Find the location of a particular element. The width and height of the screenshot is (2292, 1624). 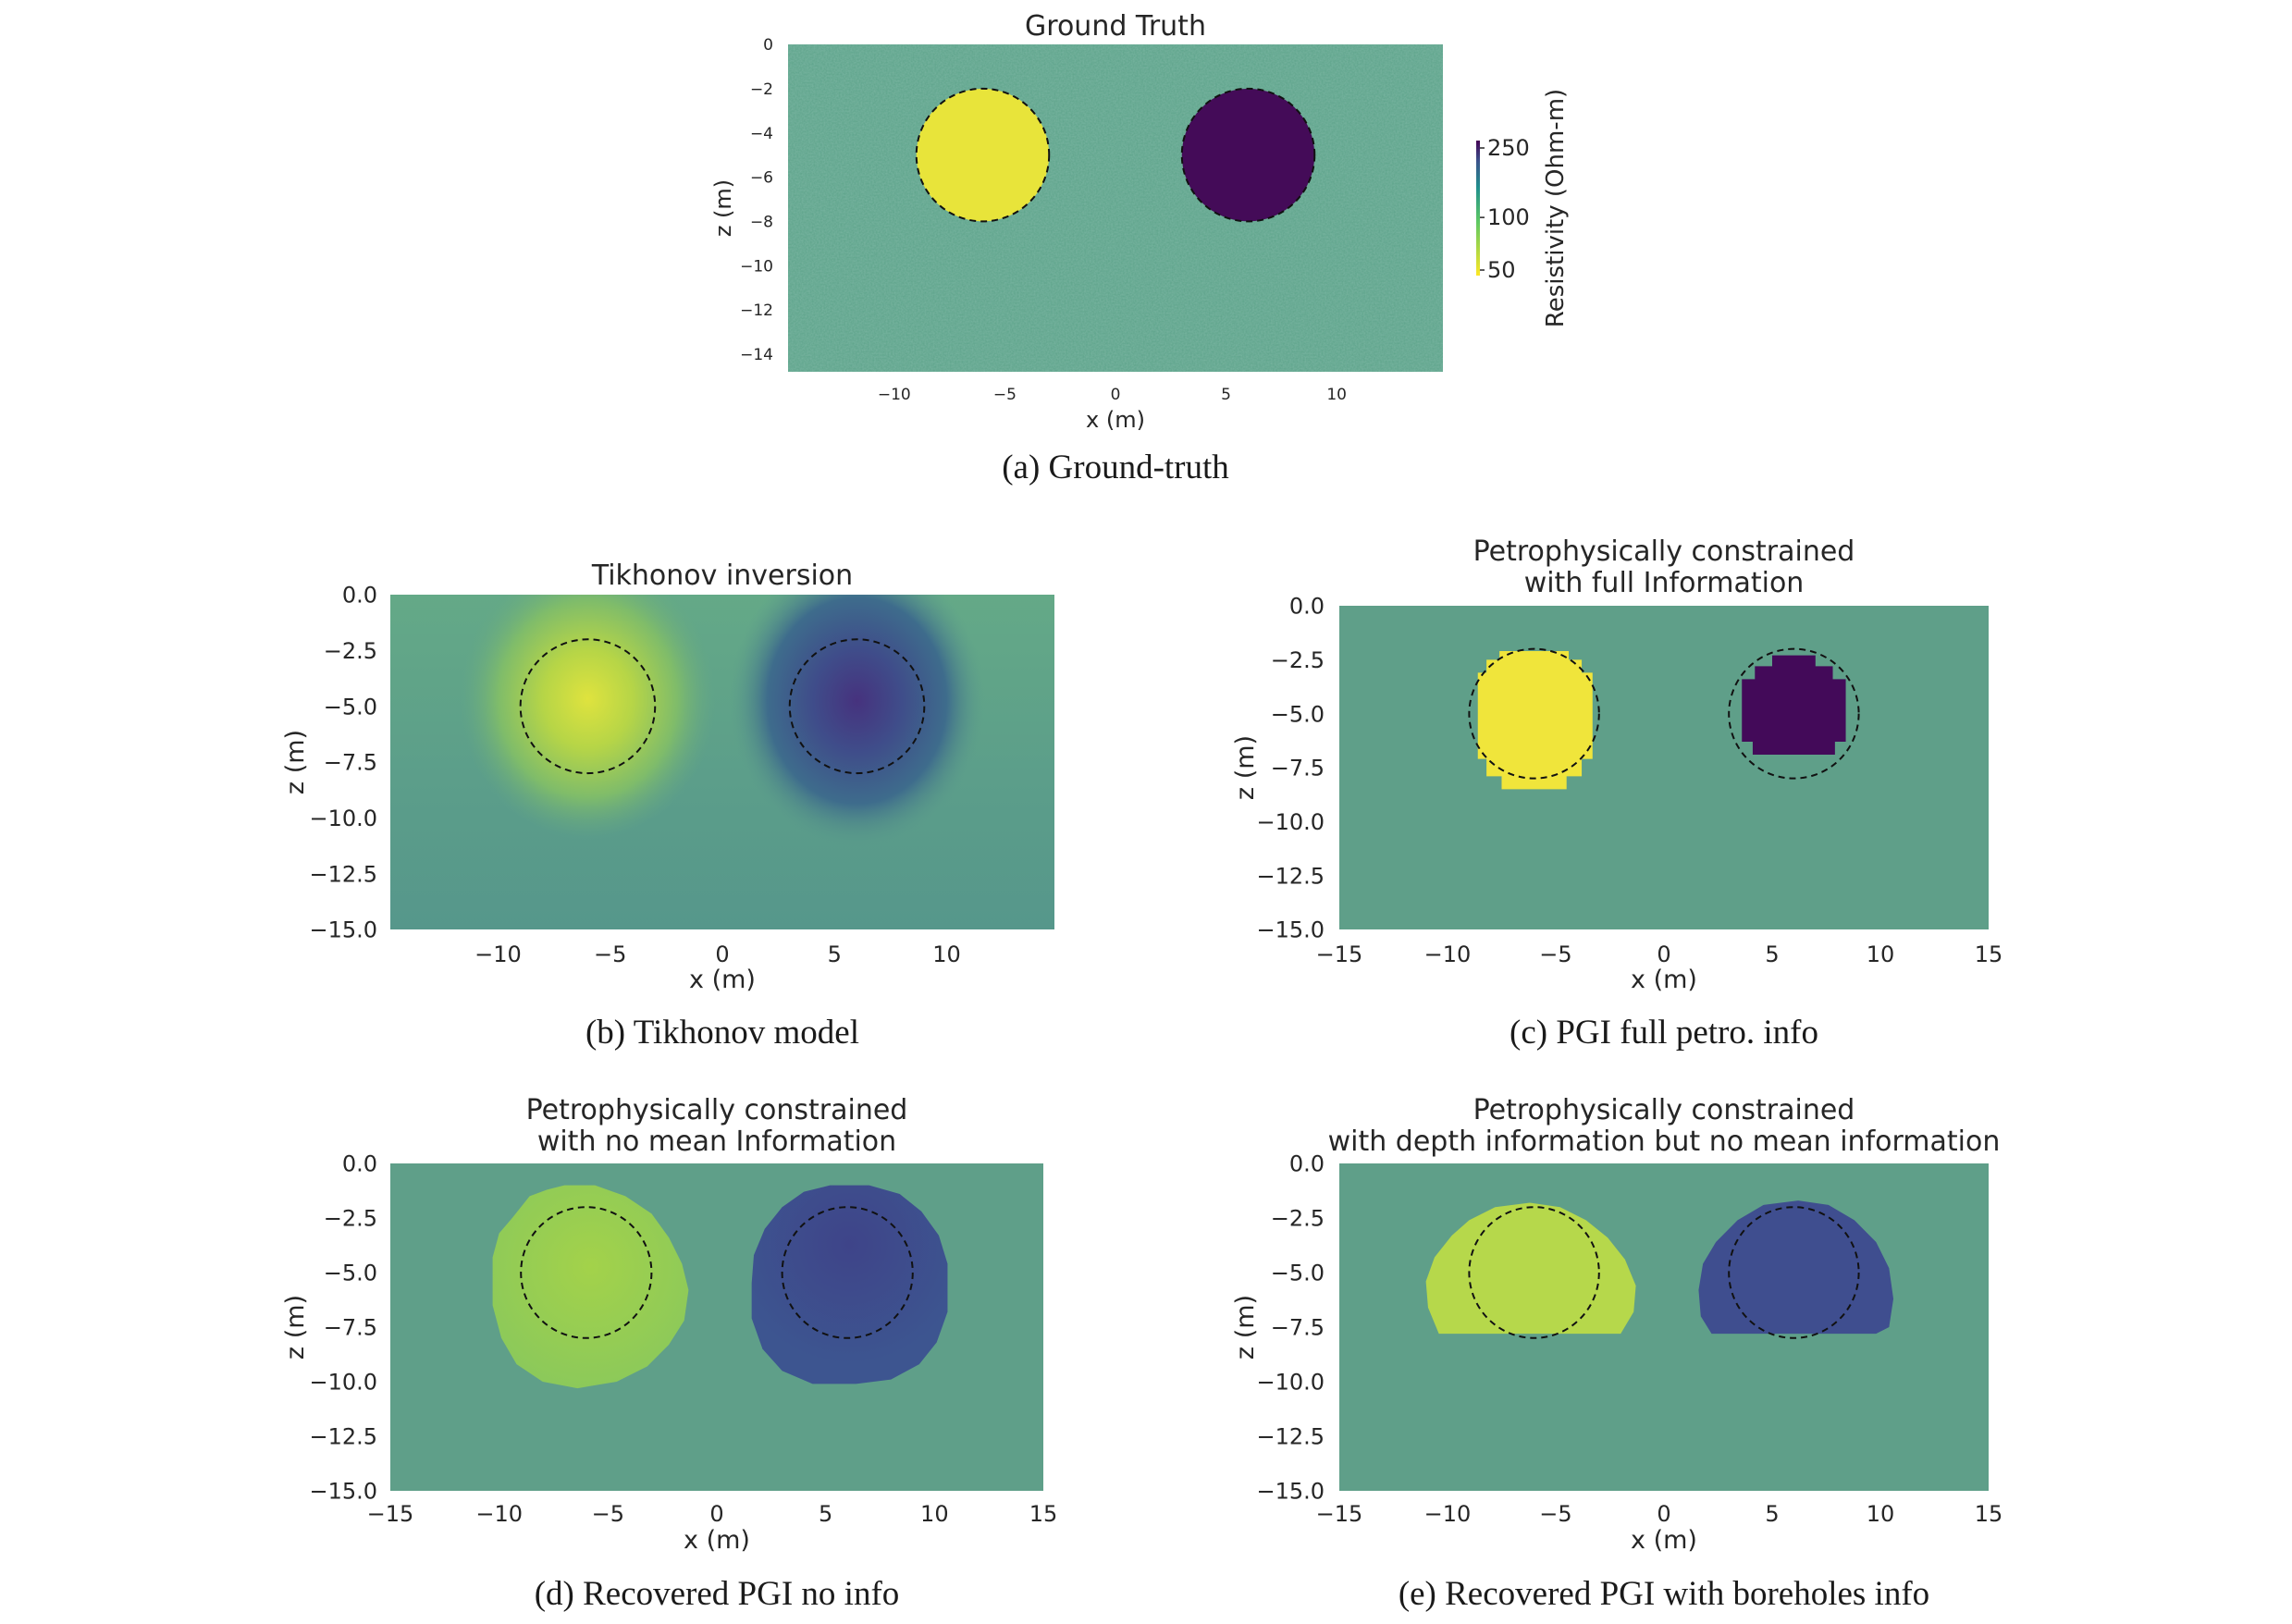

conductive-body is located at coordinates (1530, 1268).